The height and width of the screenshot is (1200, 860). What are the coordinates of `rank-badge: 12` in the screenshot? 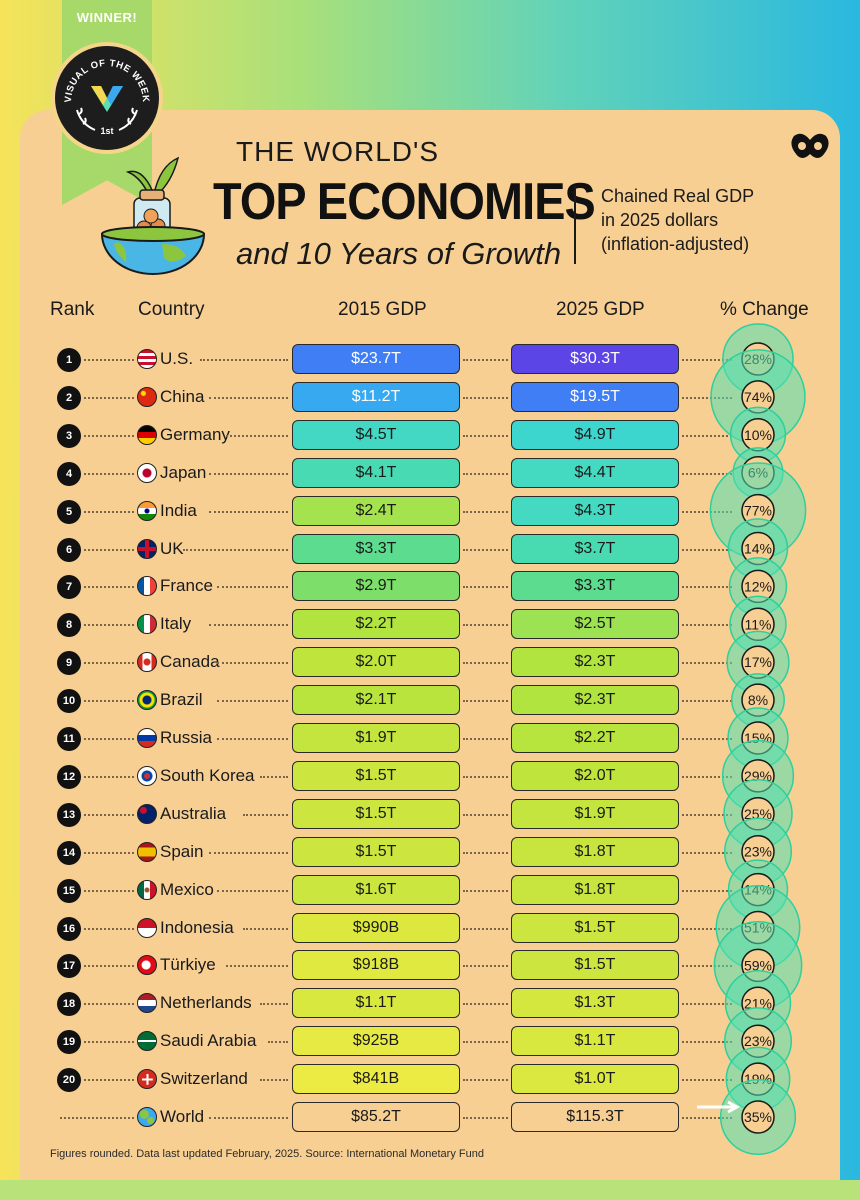 It's located at (69, 776).